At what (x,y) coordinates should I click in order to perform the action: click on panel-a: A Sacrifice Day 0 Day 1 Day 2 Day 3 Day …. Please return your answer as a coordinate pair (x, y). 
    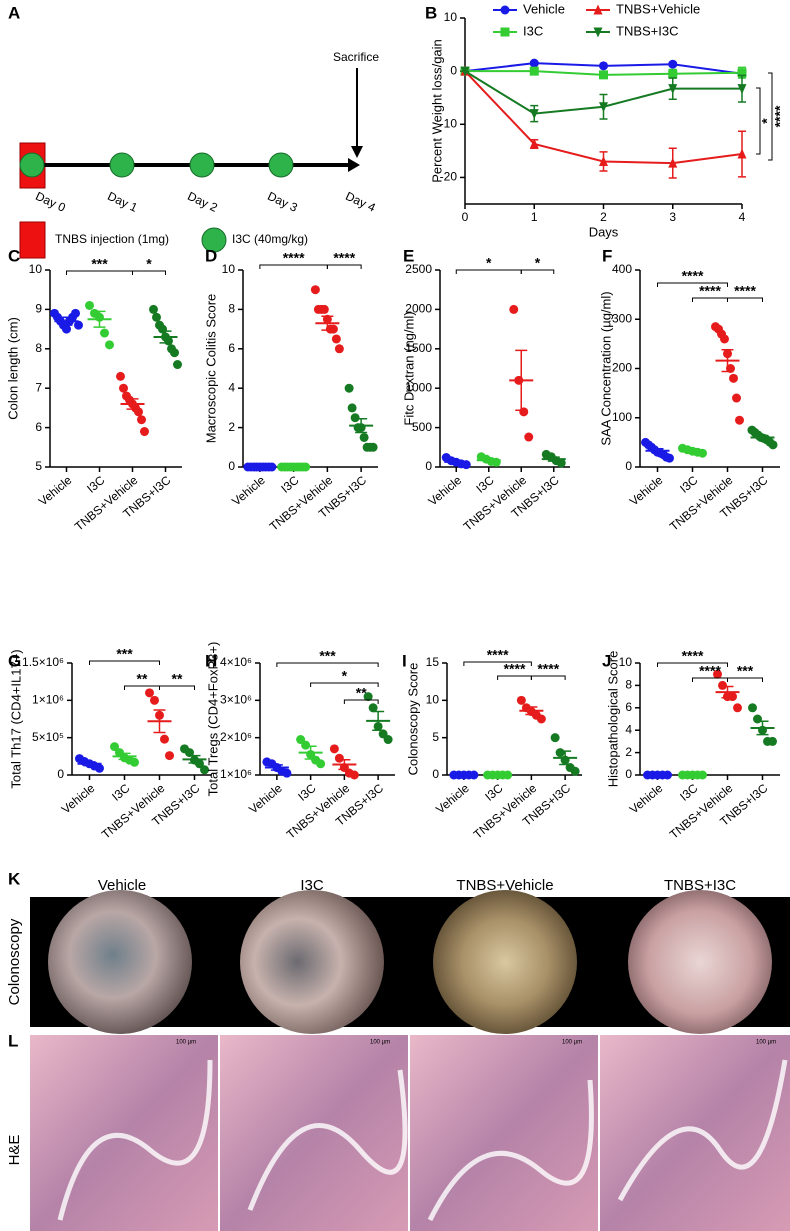
    Looking at the image, I should click on (193, 131).